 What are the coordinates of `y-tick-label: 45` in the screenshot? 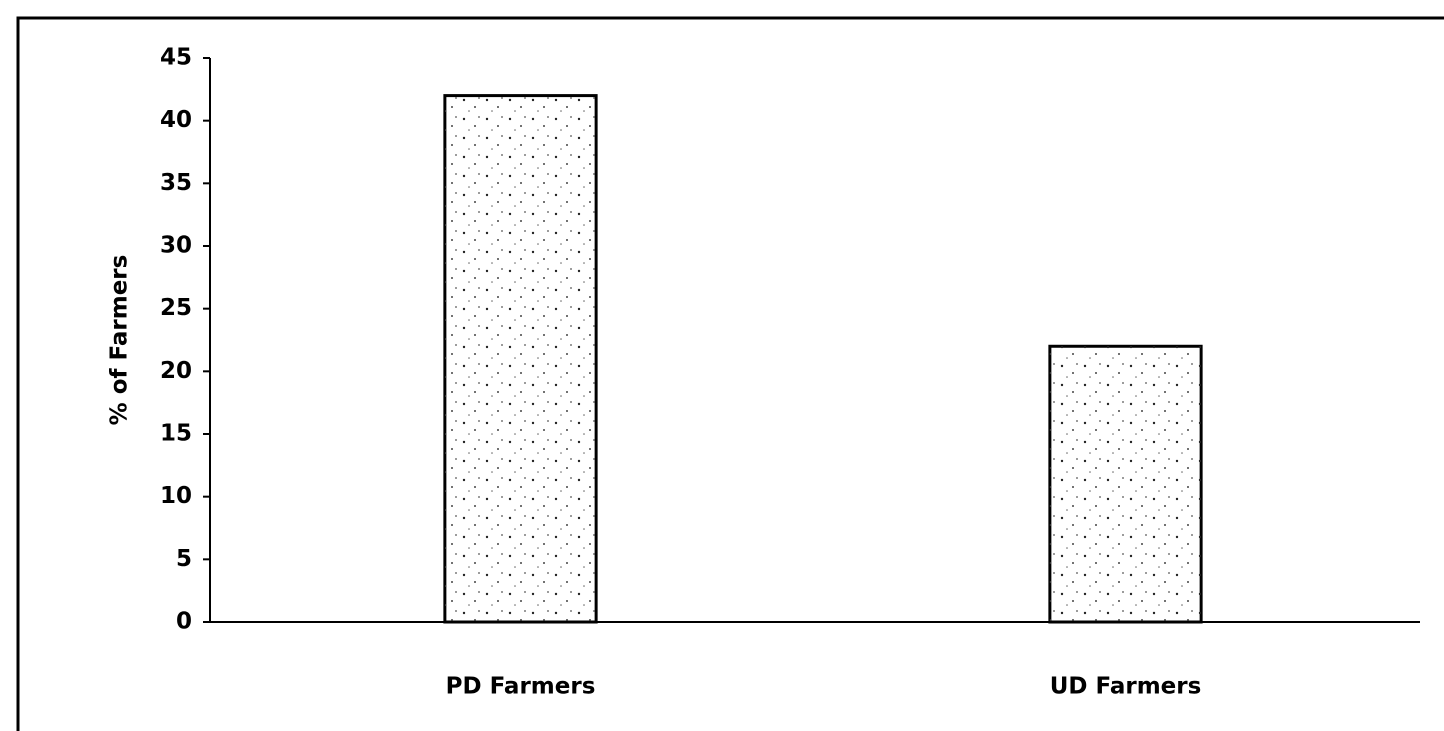 It's located at (176, 58).